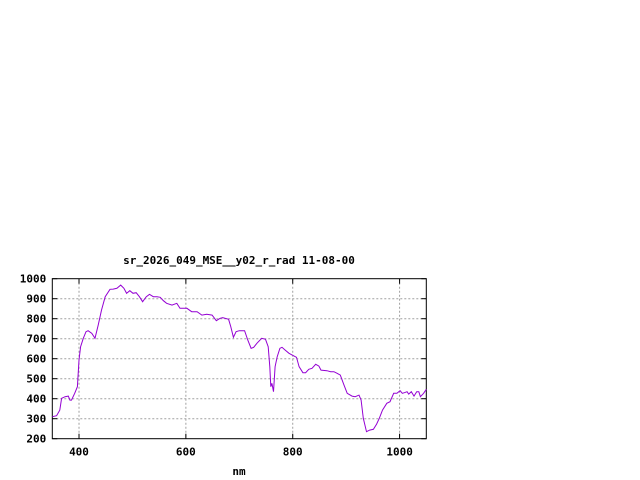 This screenshot has width=640, height=480. Describe the element at coordinates (36, 399) in the screenshot. I see `y-tick-label: 400` at that location.